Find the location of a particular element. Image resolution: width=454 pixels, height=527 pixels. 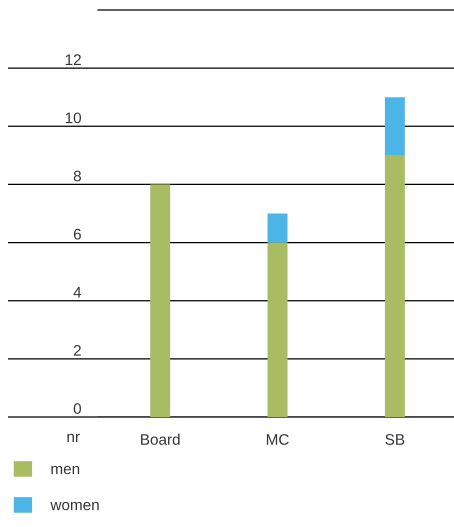

x-tick-label: Board is located at coordinates (160, 439).